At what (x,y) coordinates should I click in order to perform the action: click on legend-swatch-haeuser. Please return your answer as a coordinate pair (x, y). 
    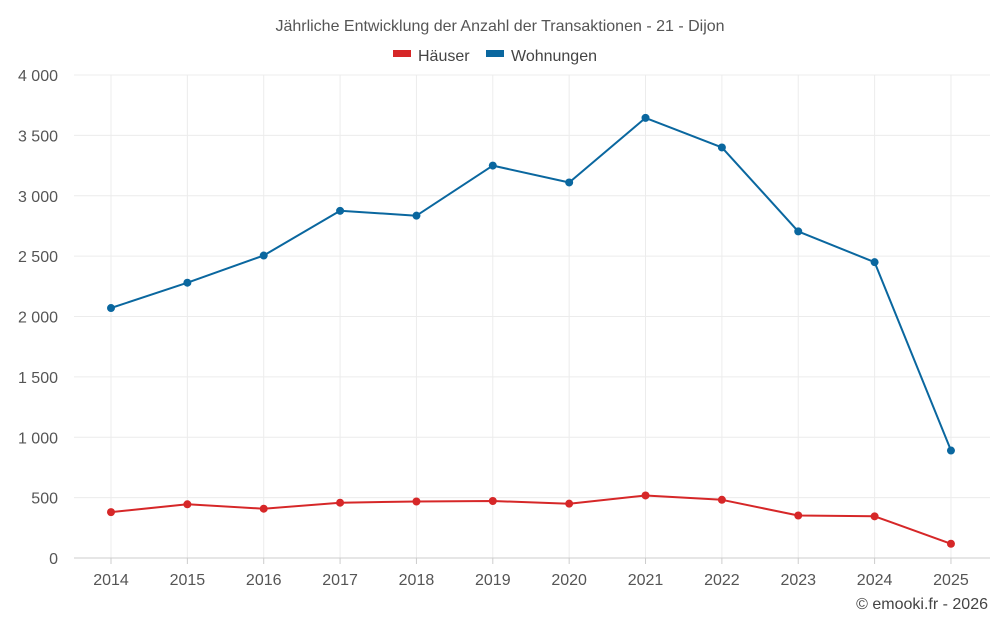
    Looking at the image, I should click on (402, 53).